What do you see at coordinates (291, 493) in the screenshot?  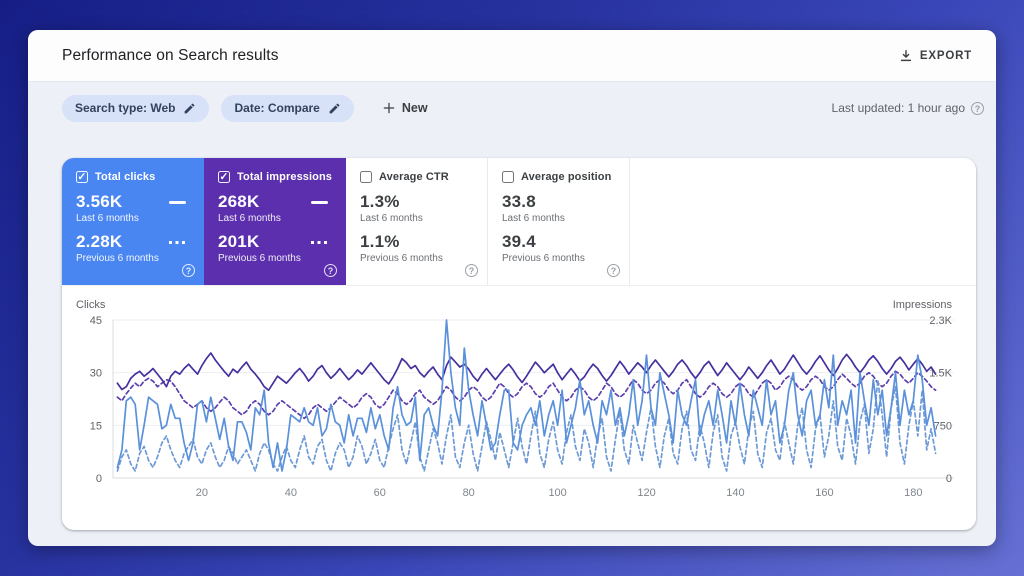 I see `x-axis-tick: 40` at bounding box center [291, 493].